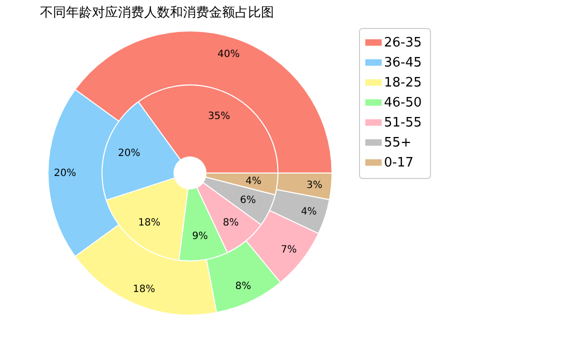 The height and width of the screenshot is (354, 586). Describe the element at coordinates (403, 123) in the screenshot. I see `legend-label: 51-55` at that location.